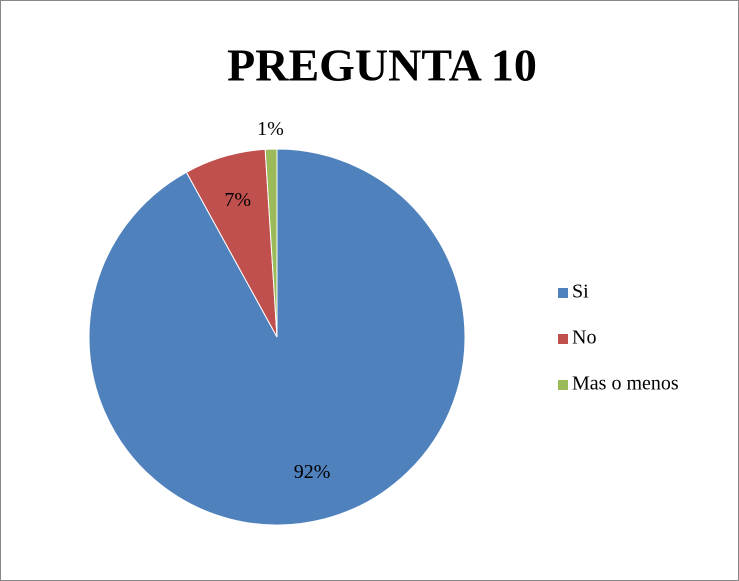 This screenshot has height=581, width=739. I want to click on data-label: 7%, so click(237, 200).